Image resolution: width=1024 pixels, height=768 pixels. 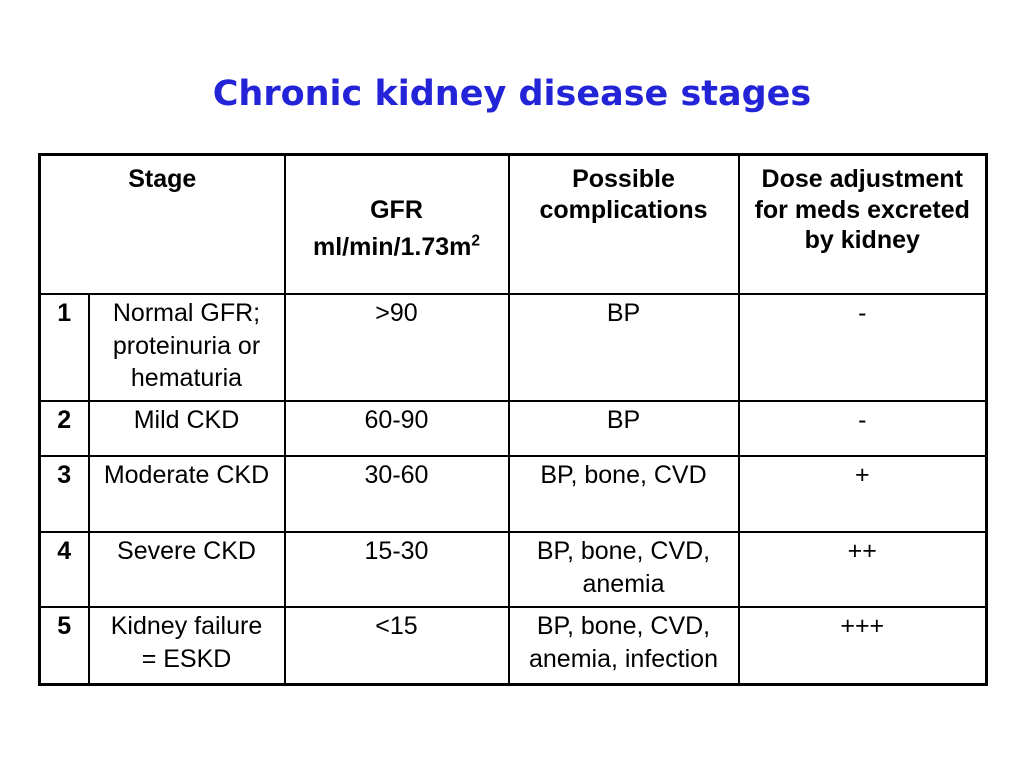 What do you see at coordinates (396, 428) in the screenshot?
I see `gfr-value: 60-90` at bounding box center [396, 428].